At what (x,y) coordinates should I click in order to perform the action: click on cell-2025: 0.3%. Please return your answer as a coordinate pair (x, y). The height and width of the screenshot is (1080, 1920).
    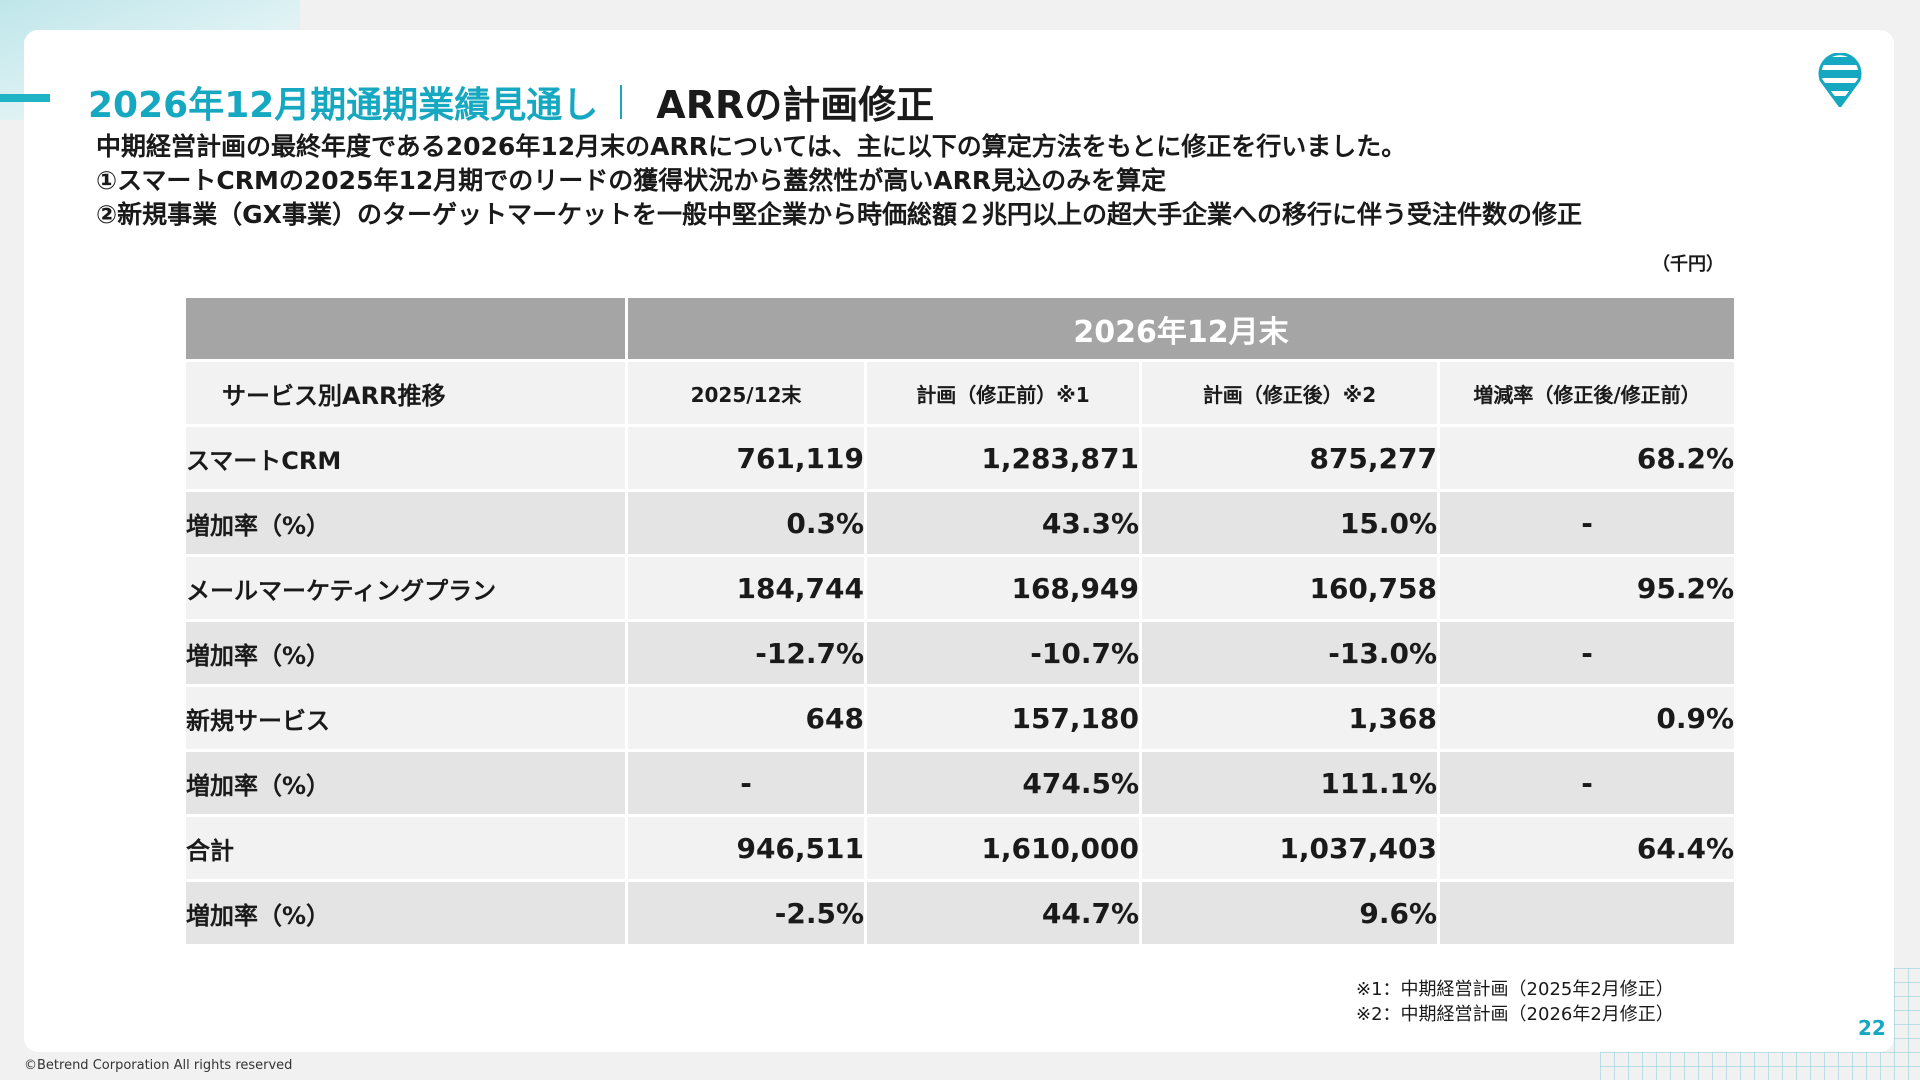
    Looking at the image, I should click on (746, 523).